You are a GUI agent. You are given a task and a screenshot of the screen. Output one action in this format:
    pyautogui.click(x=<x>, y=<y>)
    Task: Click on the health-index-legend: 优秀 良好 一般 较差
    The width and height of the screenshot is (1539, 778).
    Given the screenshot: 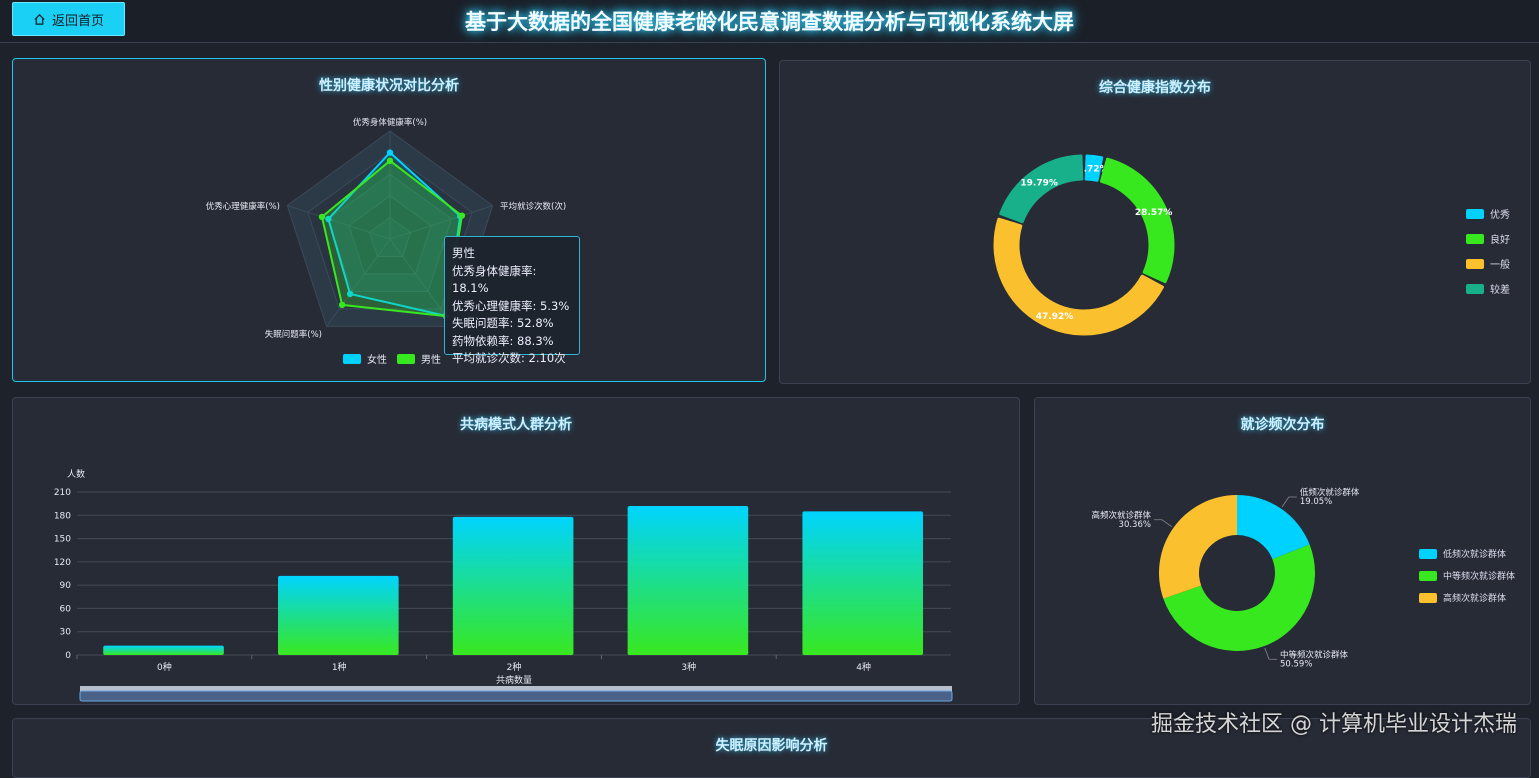 What is the action you would take?
    pyautogui.click(x=1488, y=251)
    